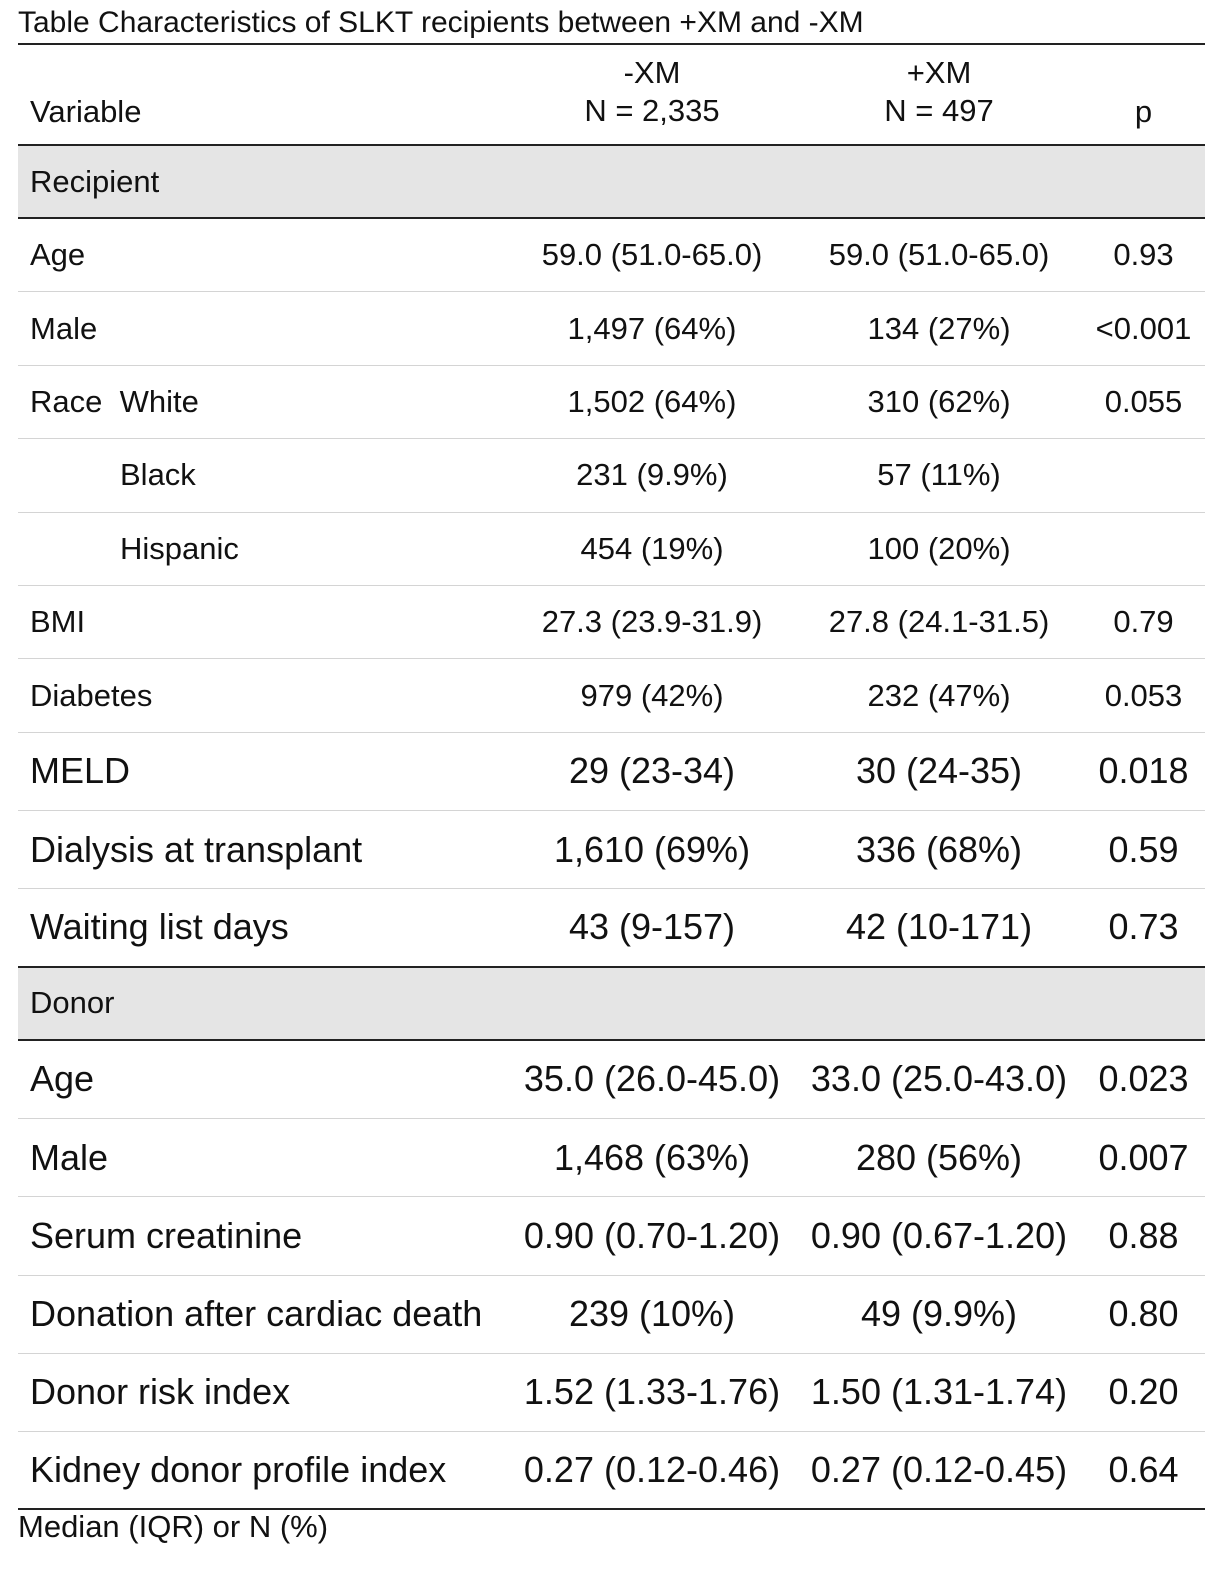 This screenshot has width=1221, height=1574. What do you see at coordinates (179, 548) in the screenshot?
I see `row-variable: Hispanic` at bounding box center [179, 548].